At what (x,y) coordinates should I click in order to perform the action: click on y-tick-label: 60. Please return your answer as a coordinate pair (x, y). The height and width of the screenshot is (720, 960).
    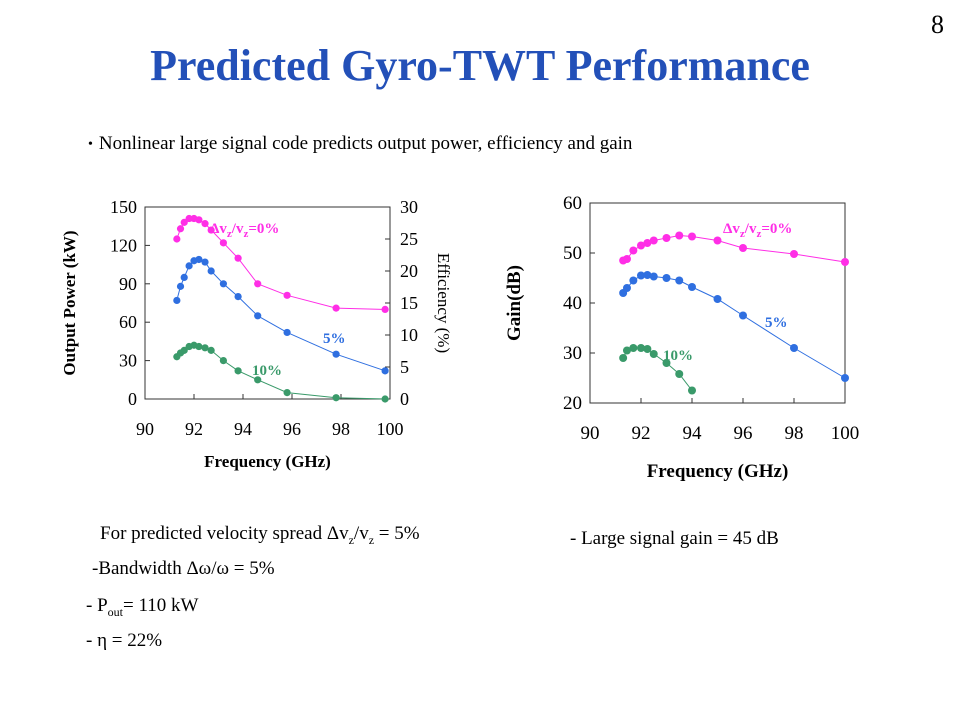
    Looking at the image, I should click on (572, 203).